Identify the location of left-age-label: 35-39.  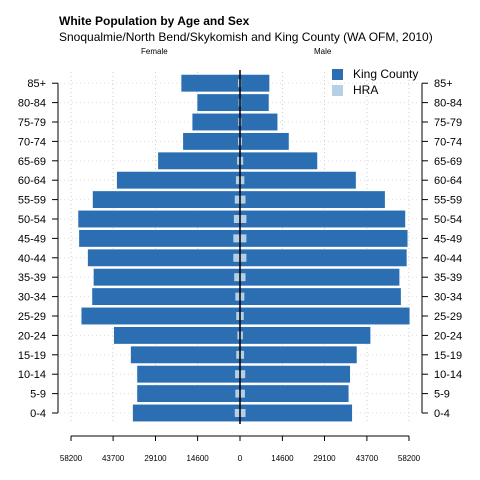
(32, 278).